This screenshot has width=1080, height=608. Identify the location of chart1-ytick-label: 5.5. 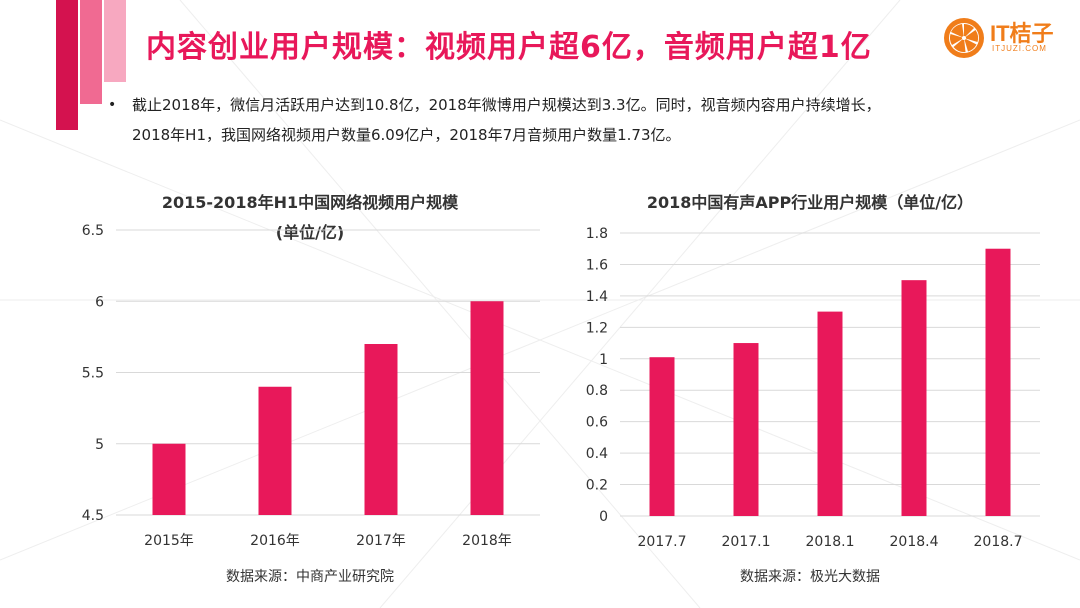
(93, 374).